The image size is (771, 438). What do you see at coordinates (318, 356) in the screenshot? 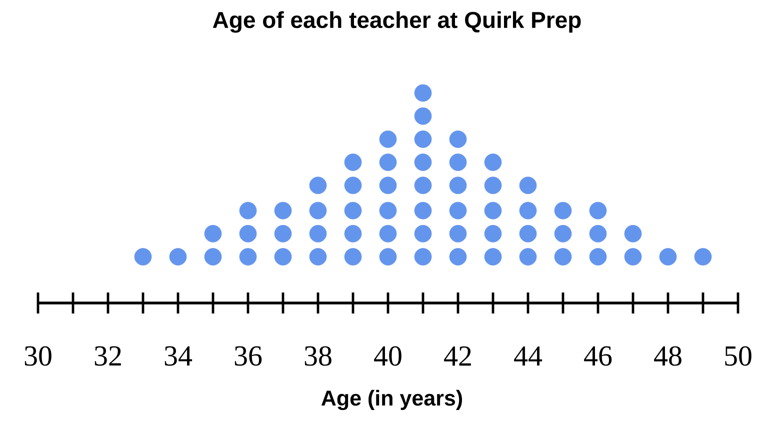
I see `x-tick-label: 38` at bounding box center [318, 356].